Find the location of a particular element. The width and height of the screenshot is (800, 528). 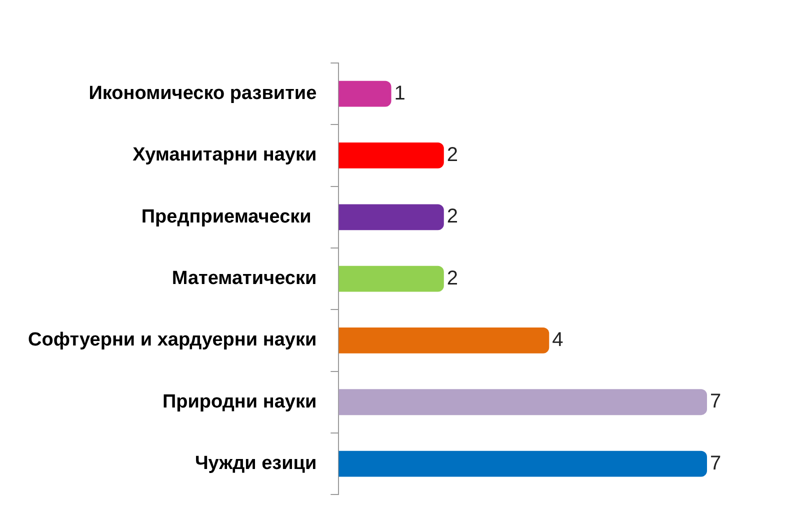

y-tick-label: Предприемачески is located at coordinates (229, 217).